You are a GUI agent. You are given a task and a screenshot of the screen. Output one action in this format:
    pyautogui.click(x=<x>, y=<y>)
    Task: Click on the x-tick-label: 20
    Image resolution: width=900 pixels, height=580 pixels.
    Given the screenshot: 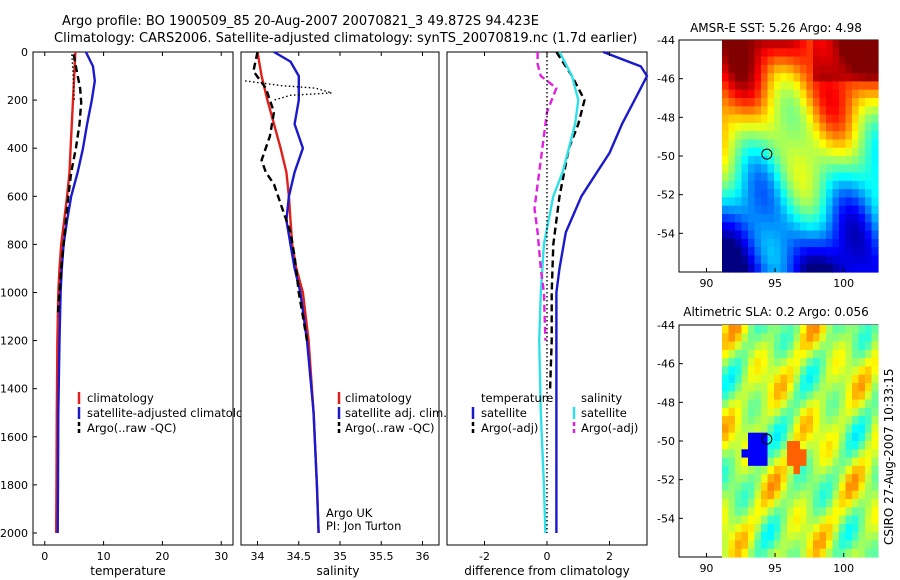 What is the action you would take?
    pyautogui.click(x=162, y=556)
    